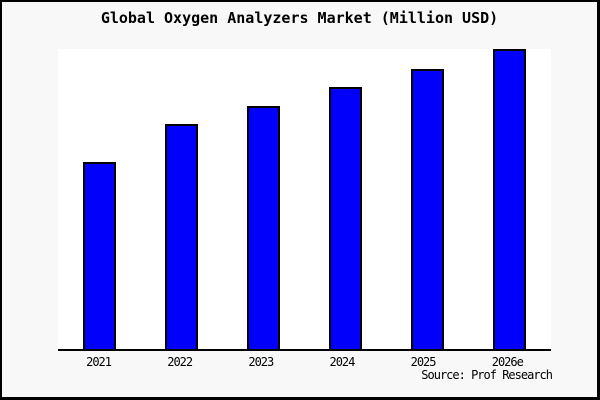 Image resolution: width=600 pixels, height=400 pixels. Describe the element at coordinates (487, 375) in the screenshot. I see `source-credit: Source: Prof Research` at that location.